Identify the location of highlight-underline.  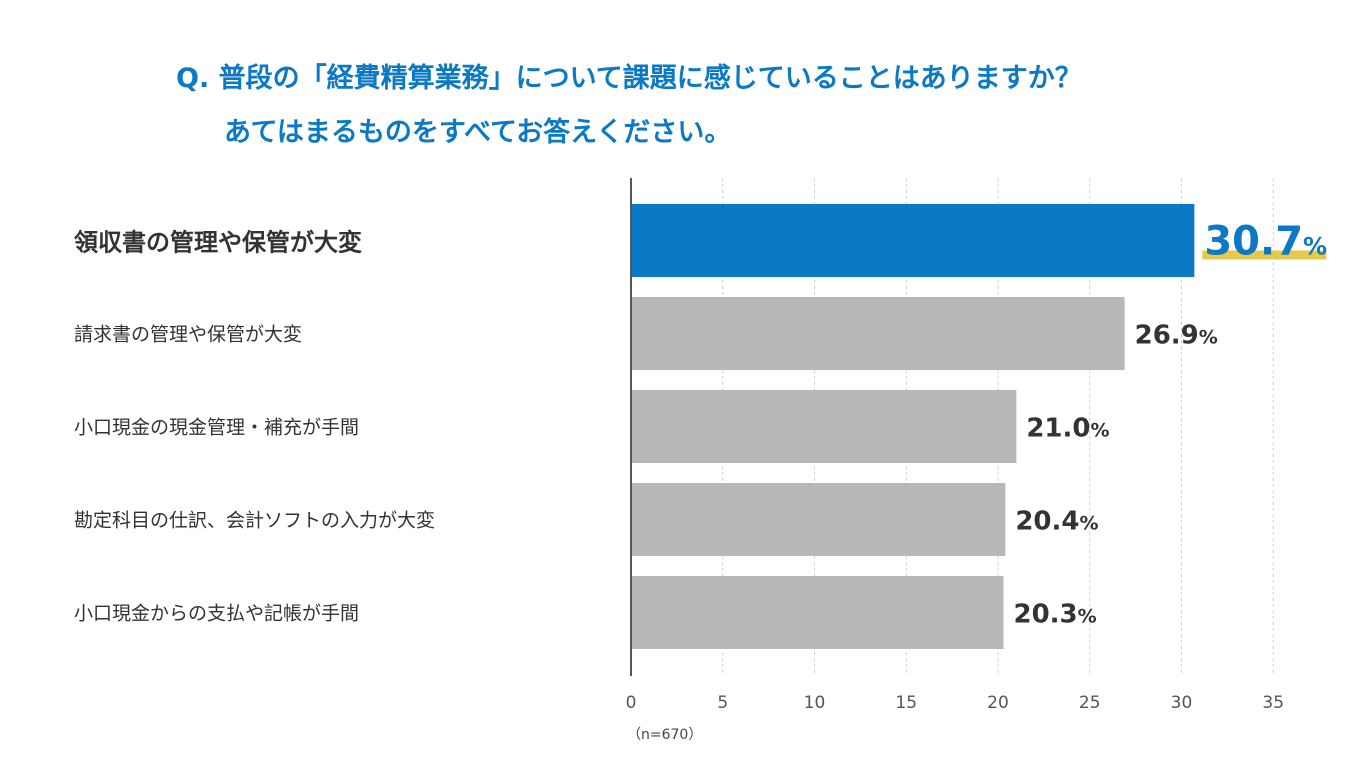
(1264, 255).